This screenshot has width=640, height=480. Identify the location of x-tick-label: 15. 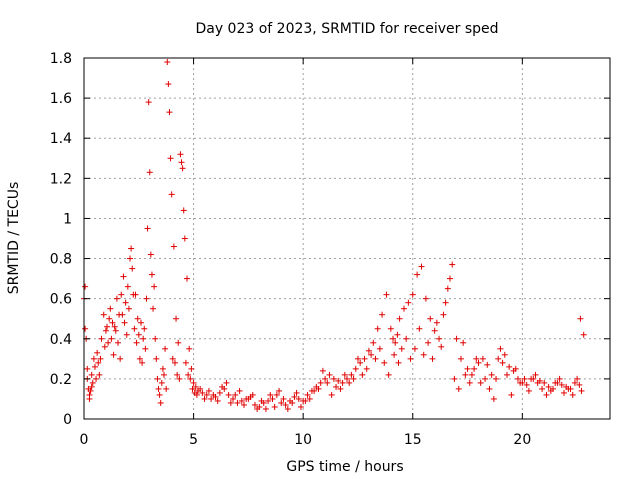
(413, 440).